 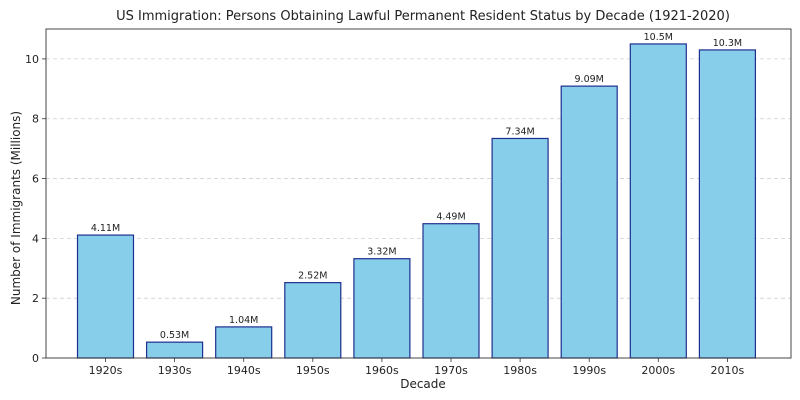 I want to click on y-tick-label: 0, so click(x=35, y=358).